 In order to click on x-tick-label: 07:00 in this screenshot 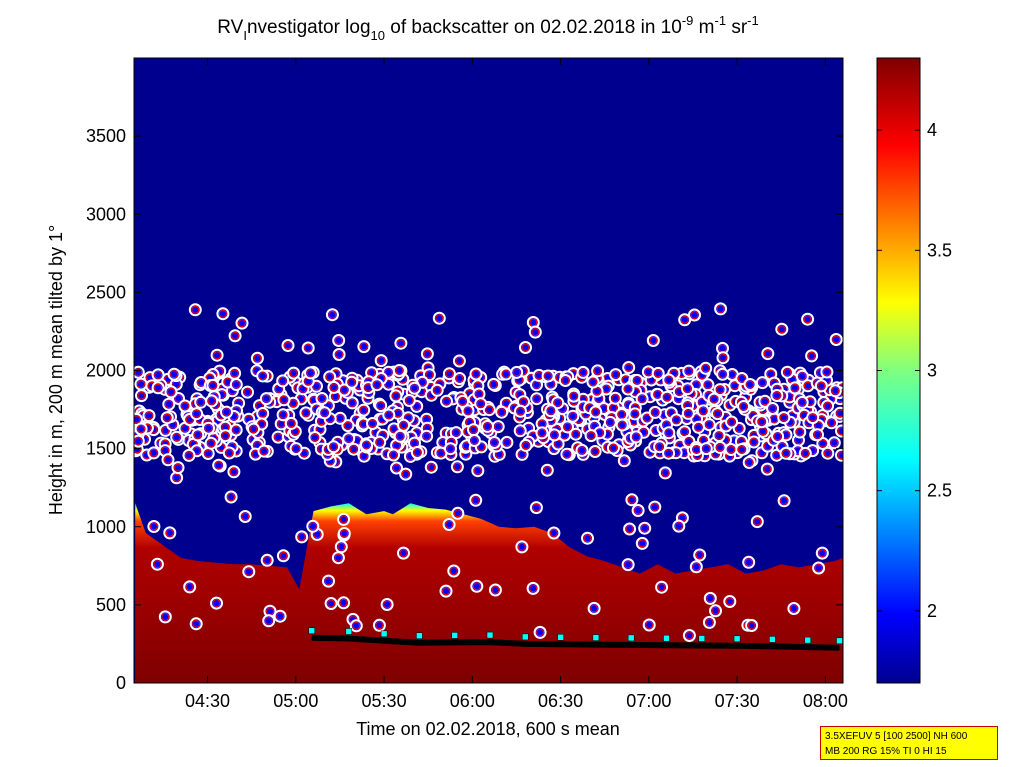, I will do `click(648, 701)`.